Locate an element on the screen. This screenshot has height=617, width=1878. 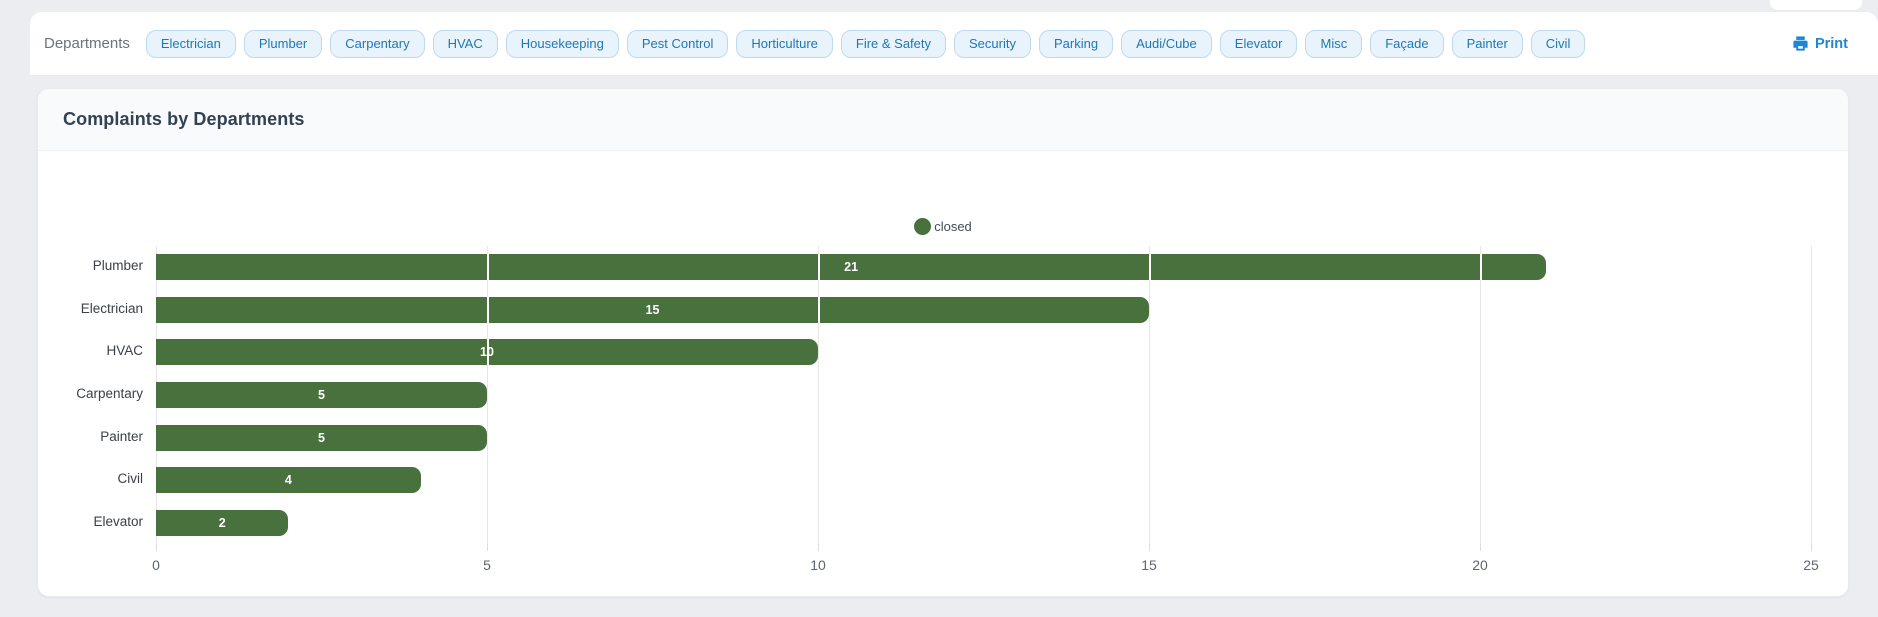
printer-icon is located at coordinates (1800, 43).